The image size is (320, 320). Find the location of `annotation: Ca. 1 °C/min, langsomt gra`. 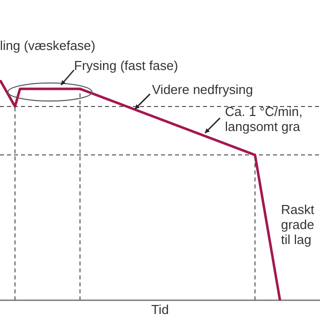

annotation: Ca. 1 °C/min, langsomt gra is located at coordinates (263, 119).